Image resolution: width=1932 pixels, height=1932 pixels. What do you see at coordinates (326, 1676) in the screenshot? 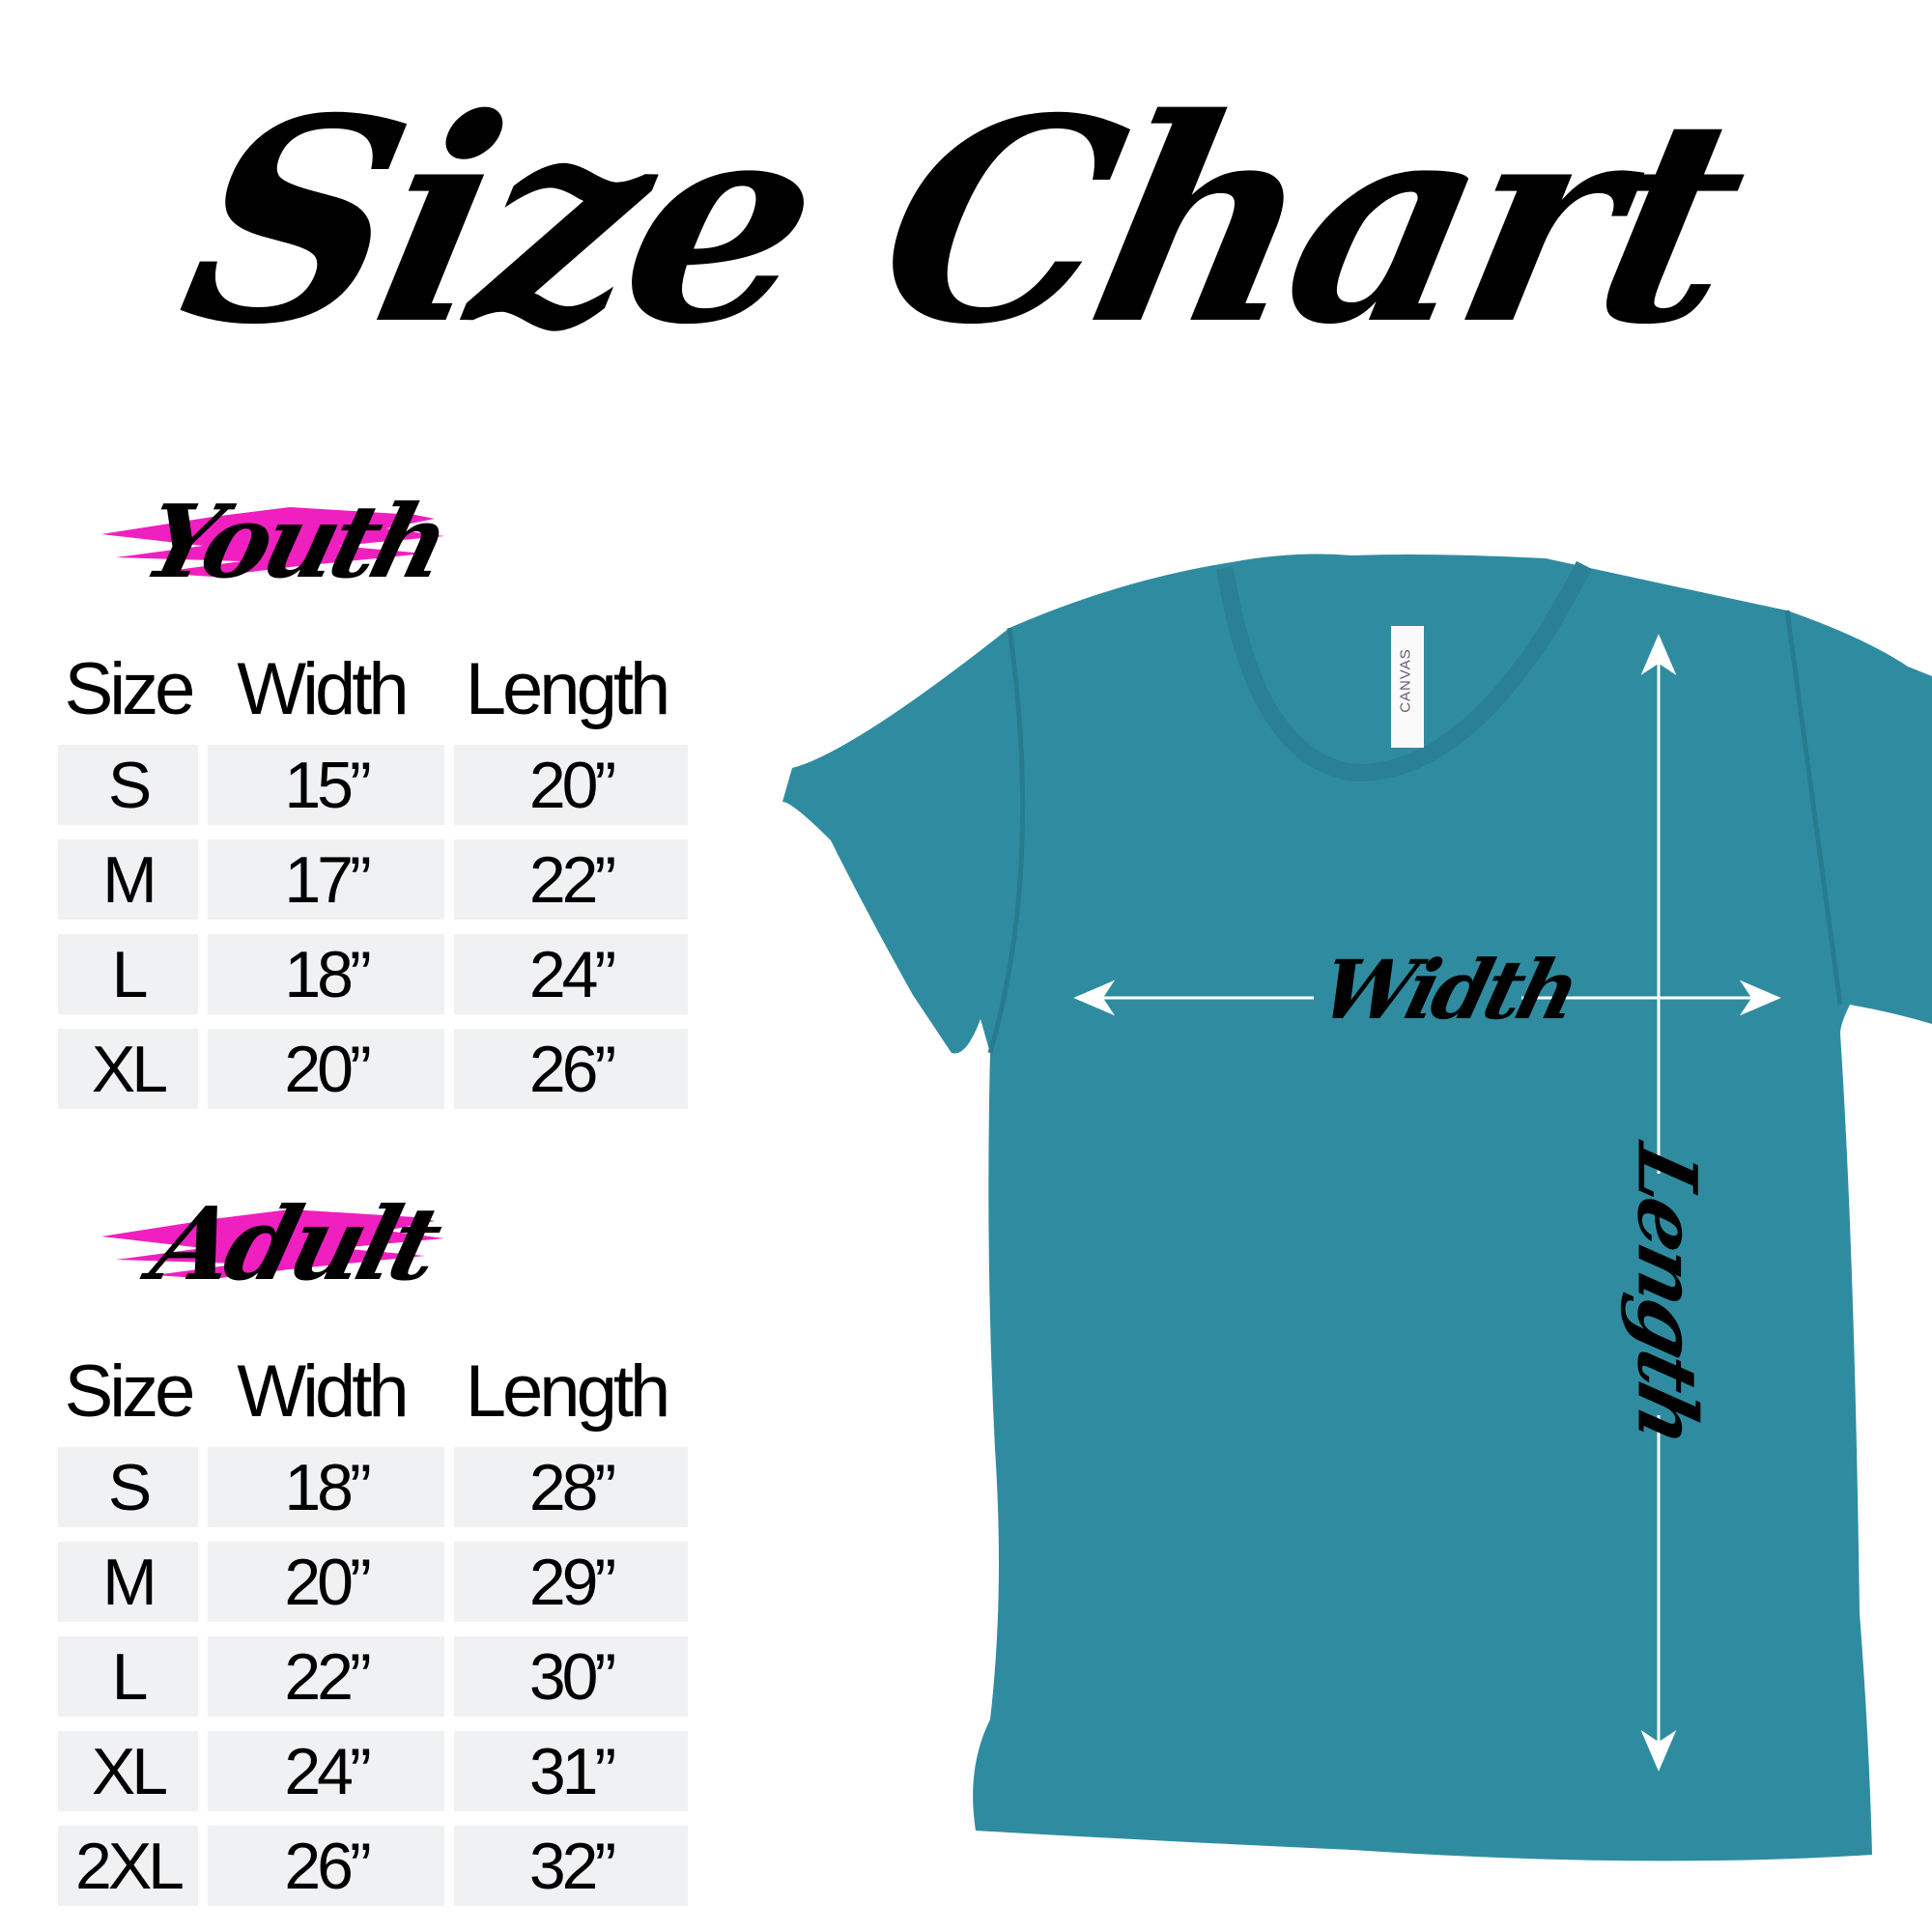
I see `cell-width: 22”` at bounding box center [326, 1676].